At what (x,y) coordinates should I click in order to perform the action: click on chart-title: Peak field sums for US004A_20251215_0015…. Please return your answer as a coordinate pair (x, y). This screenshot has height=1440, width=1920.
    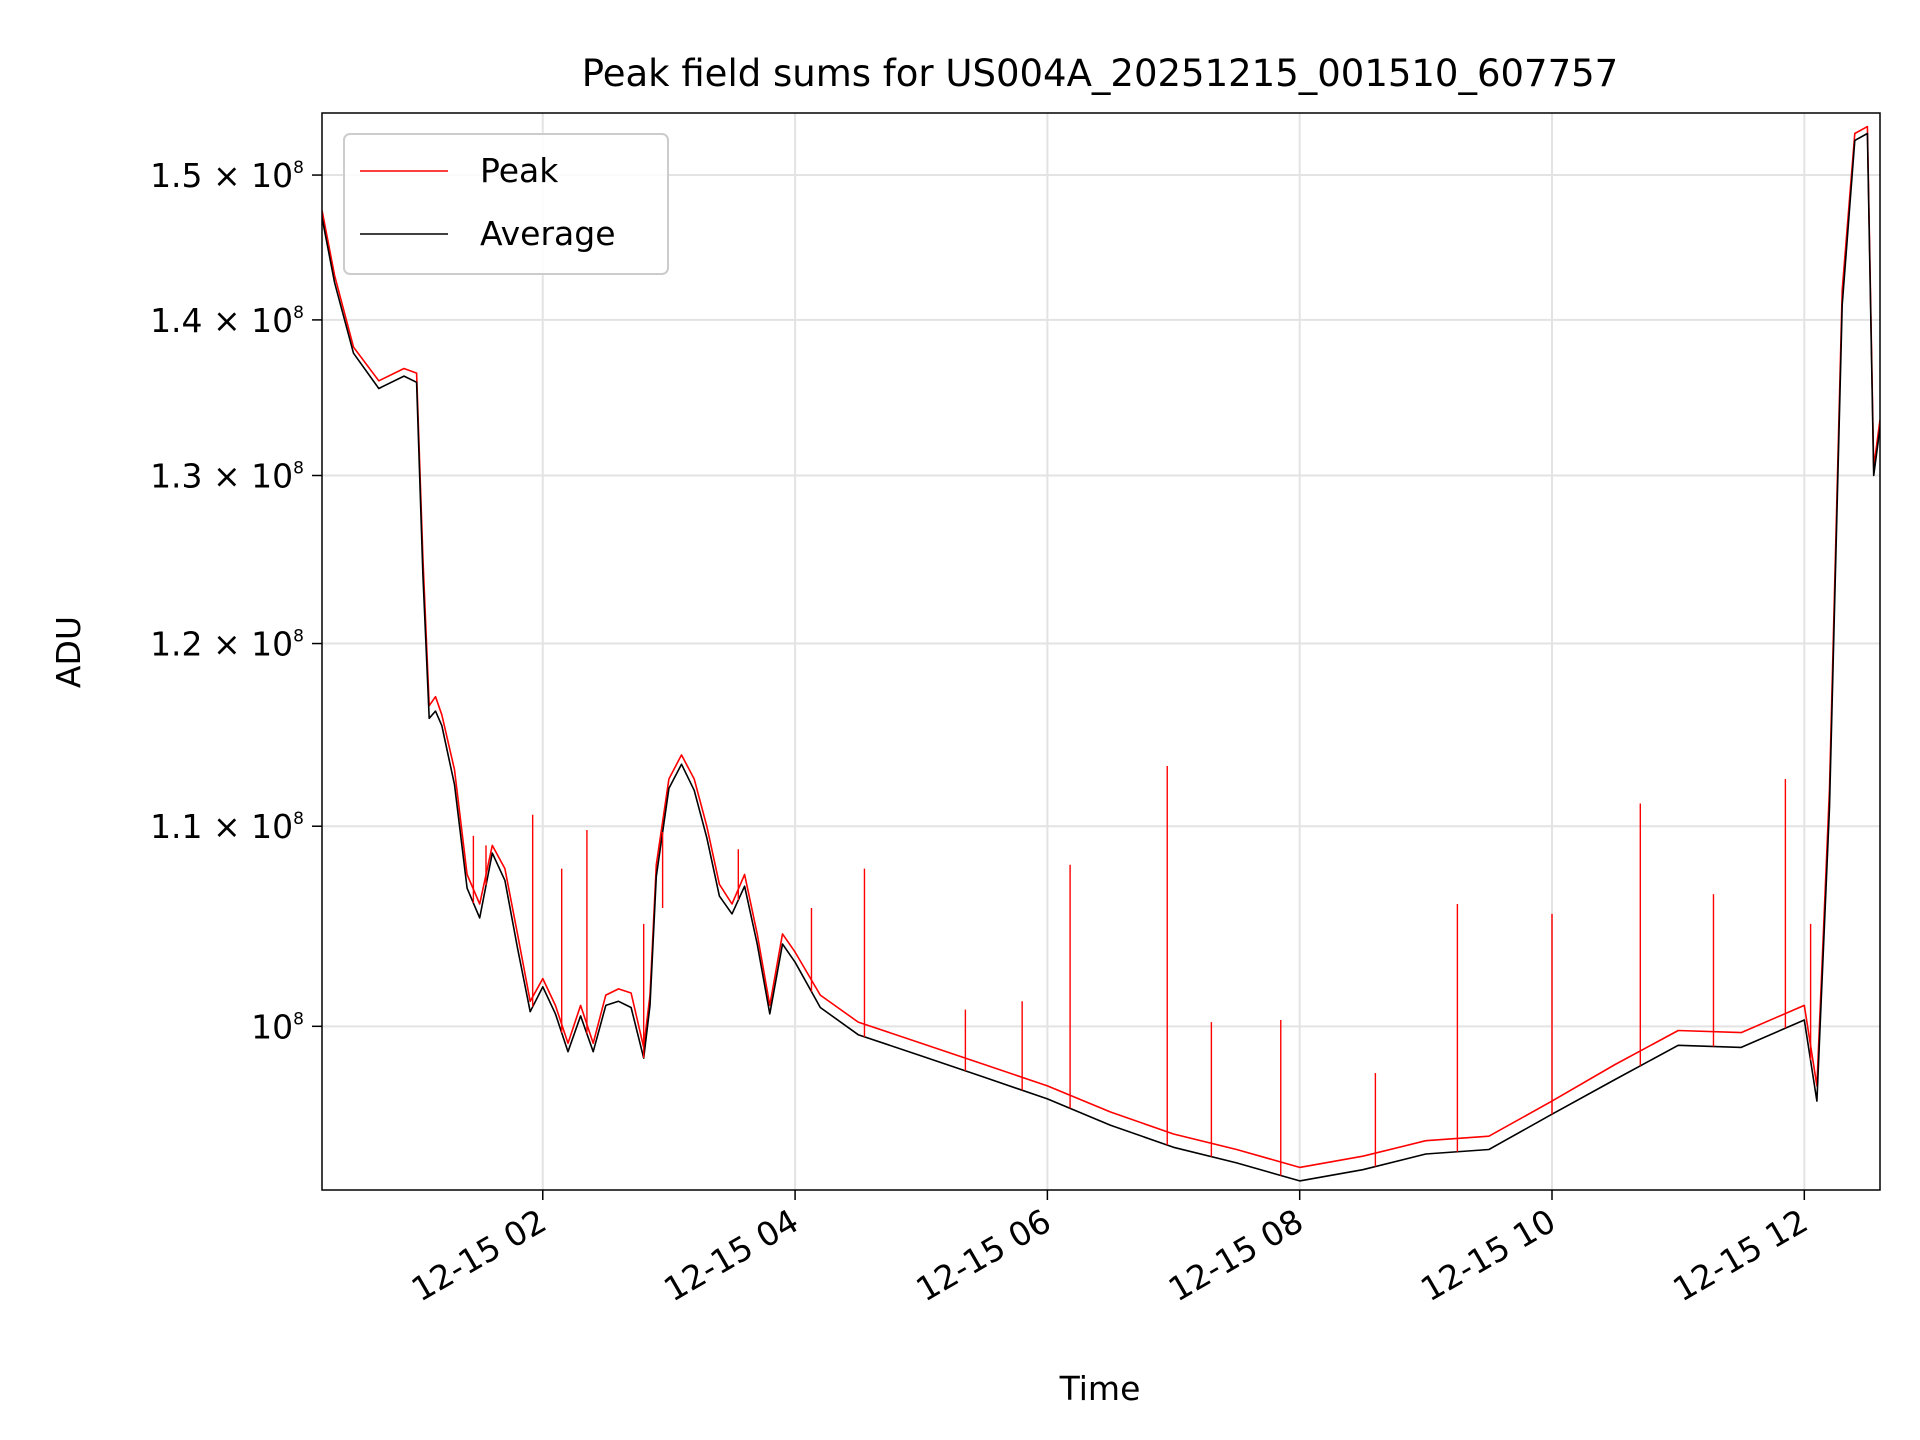
    Looking at the image, I should click on (1100, 73).